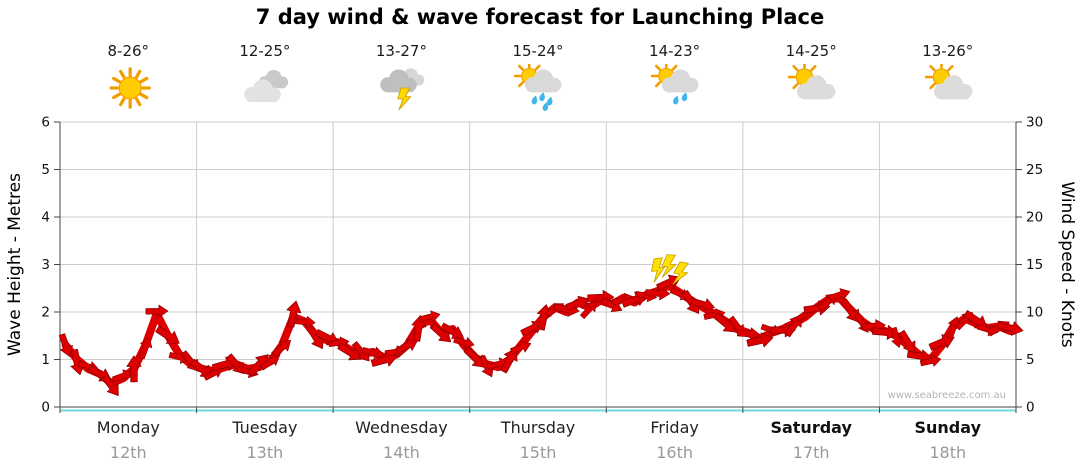  What do you see at coordinates (401, 427) in the screenshot?
I see `day-name: Wednesday` at bounding box center [401, 427].